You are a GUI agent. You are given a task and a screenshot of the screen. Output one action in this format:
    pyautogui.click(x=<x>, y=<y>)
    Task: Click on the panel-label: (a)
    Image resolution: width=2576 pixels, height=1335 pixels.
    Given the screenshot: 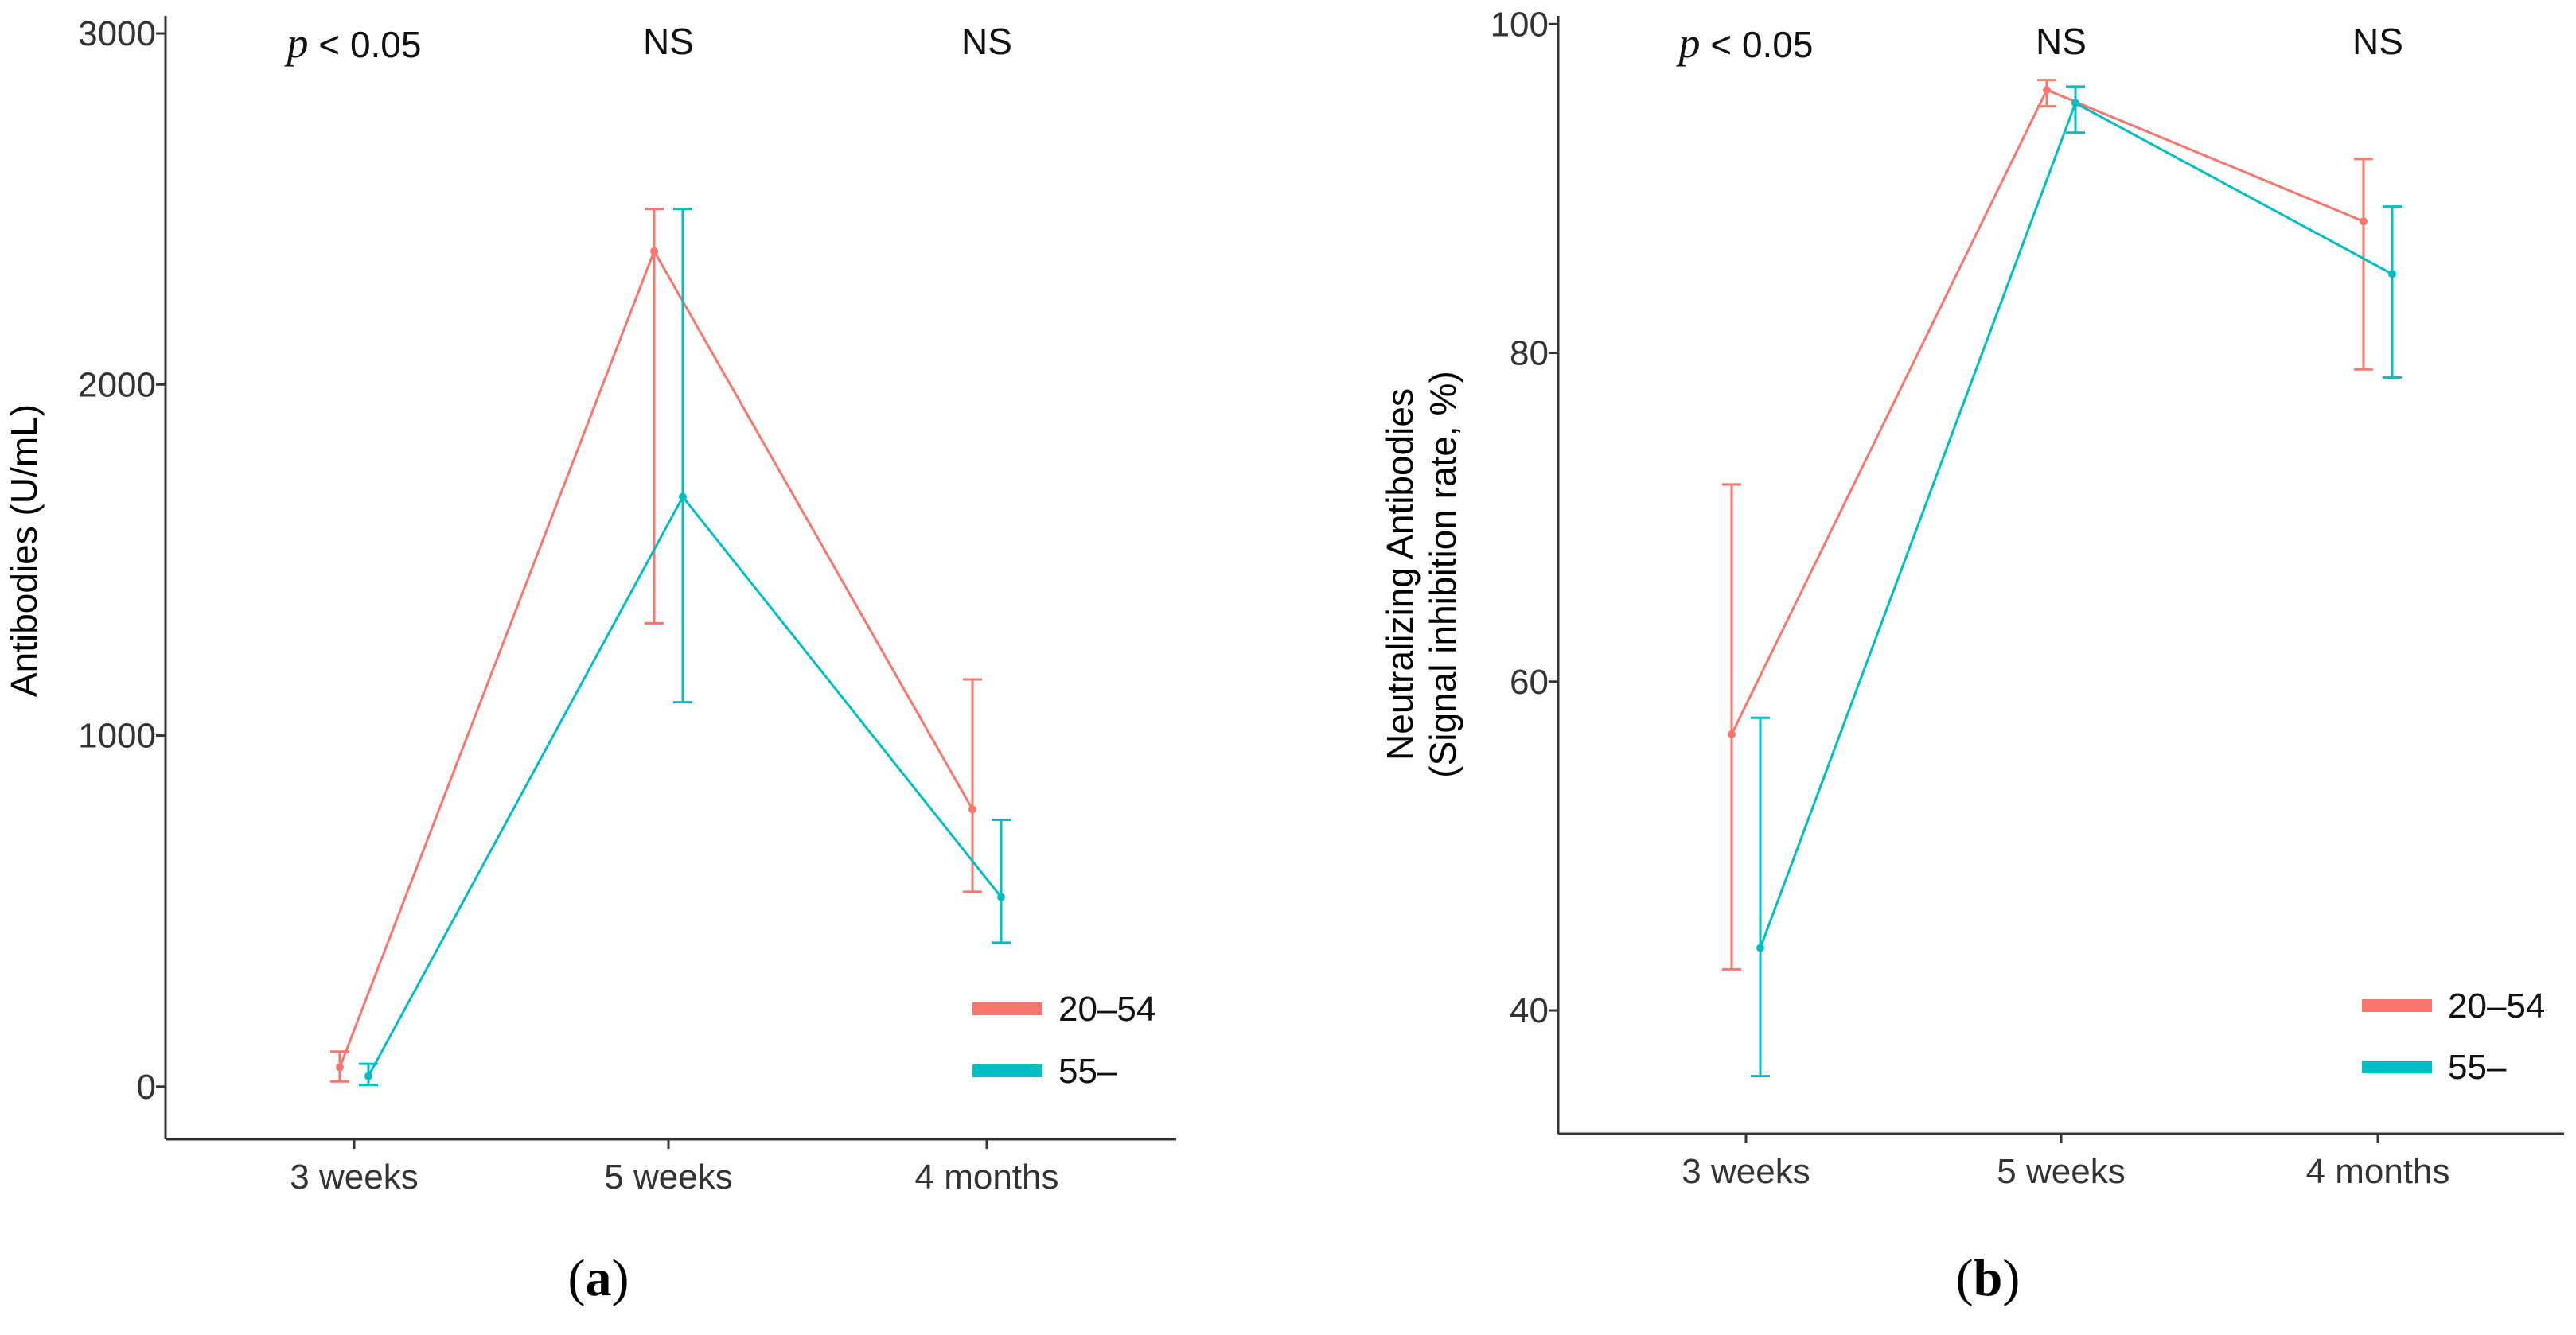 What is the action you would take?
    pyautogui.click(x=598, y=1278)
    